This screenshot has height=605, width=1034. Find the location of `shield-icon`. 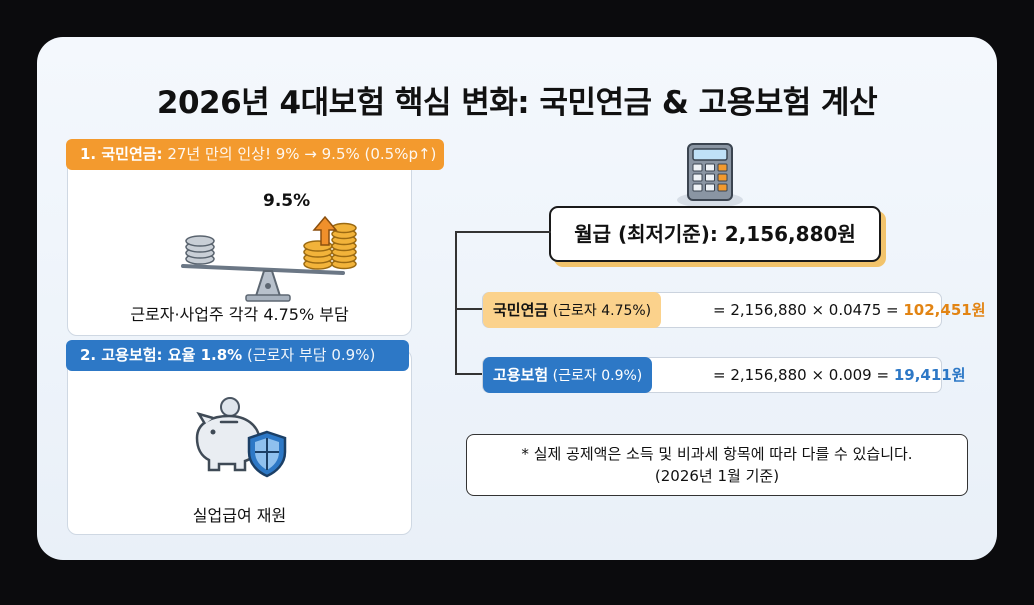

shield-icon is located at coordinates (267, 454).